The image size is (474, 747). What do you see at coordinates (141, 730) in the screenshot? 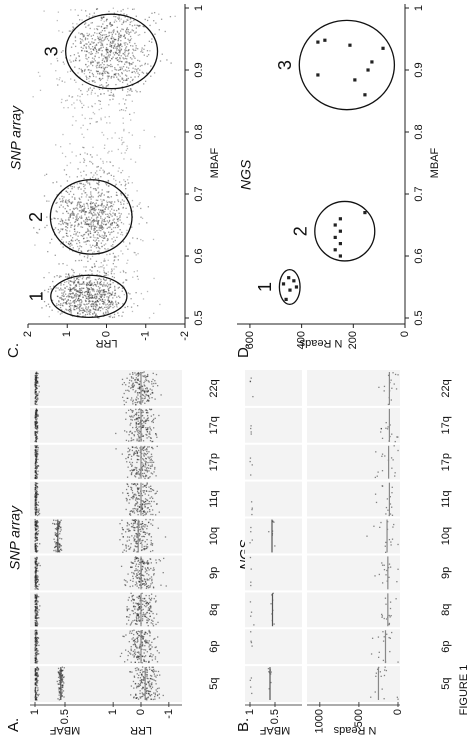
I see `axis-title: LRR` at bounding box center [141, 730].